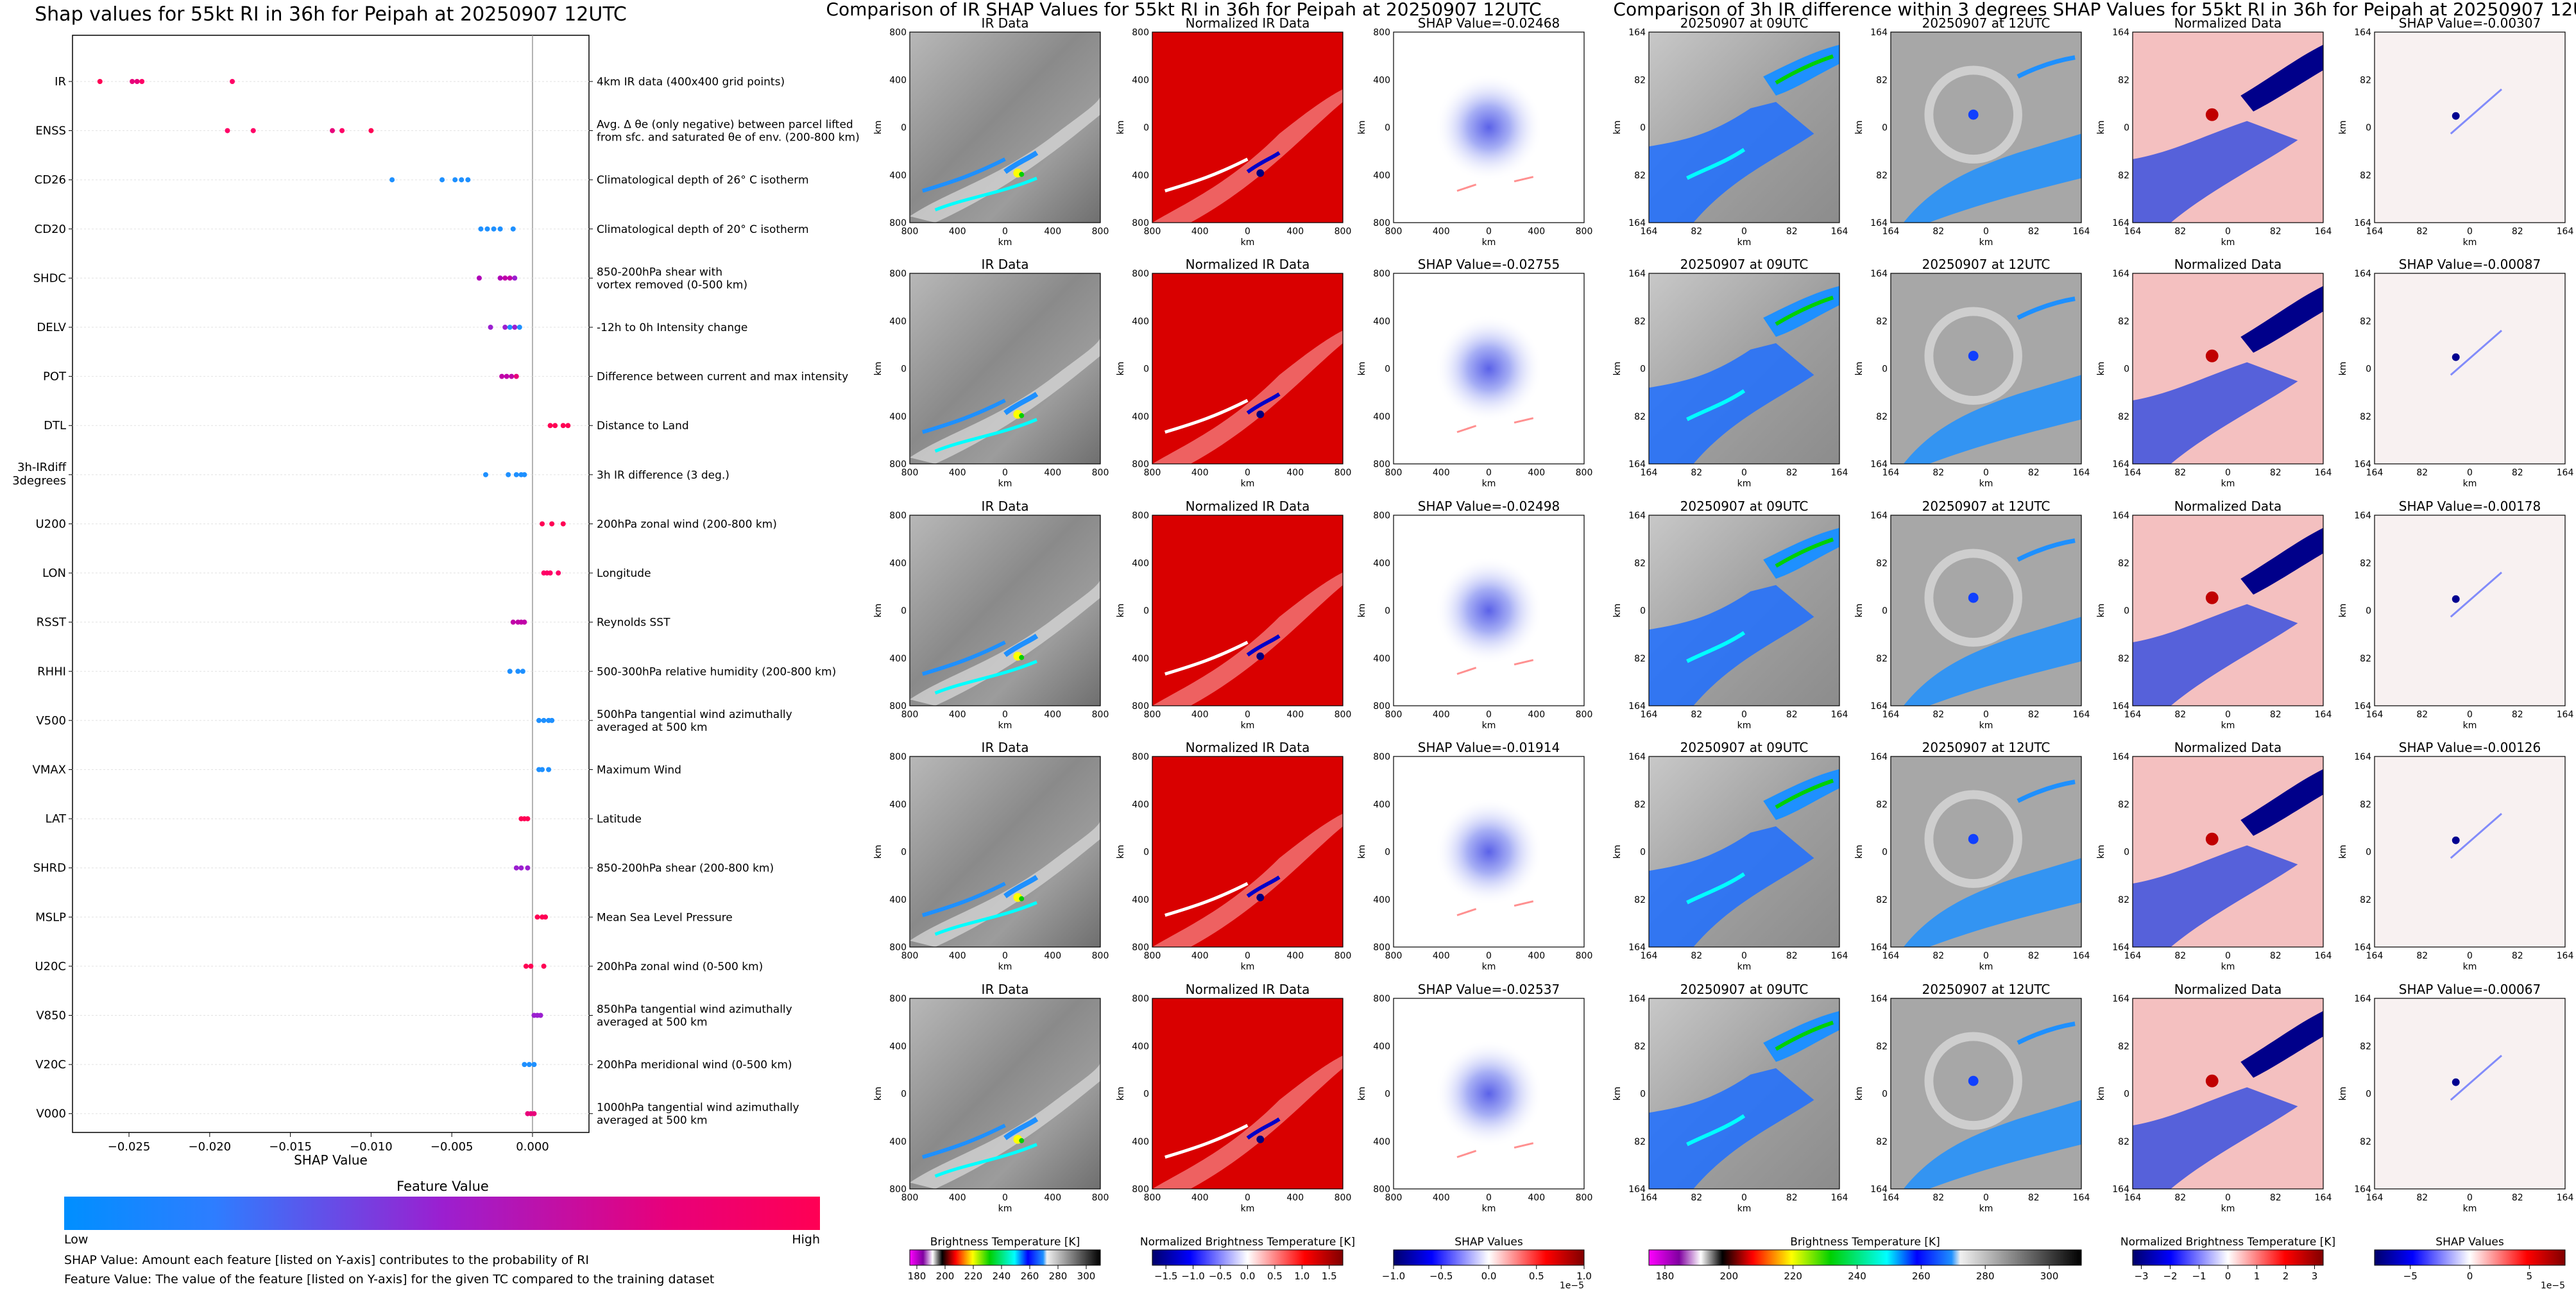 Image resolution: width=2576 pixels, height=1289 pixels. Describe the element at coordinates (50, 769) in the screenshot. I see `feature-label: VMAX` at that location.